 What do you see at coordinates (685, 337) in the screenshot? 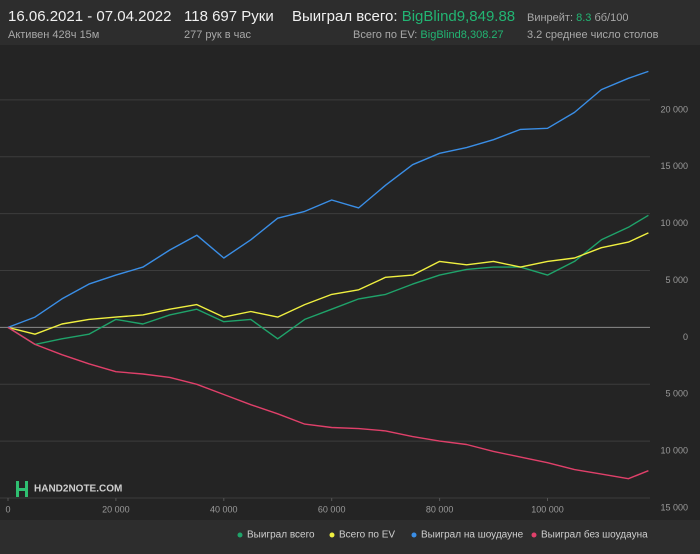
I see `y-tick-label: 0` at bounding box center [685, 337].